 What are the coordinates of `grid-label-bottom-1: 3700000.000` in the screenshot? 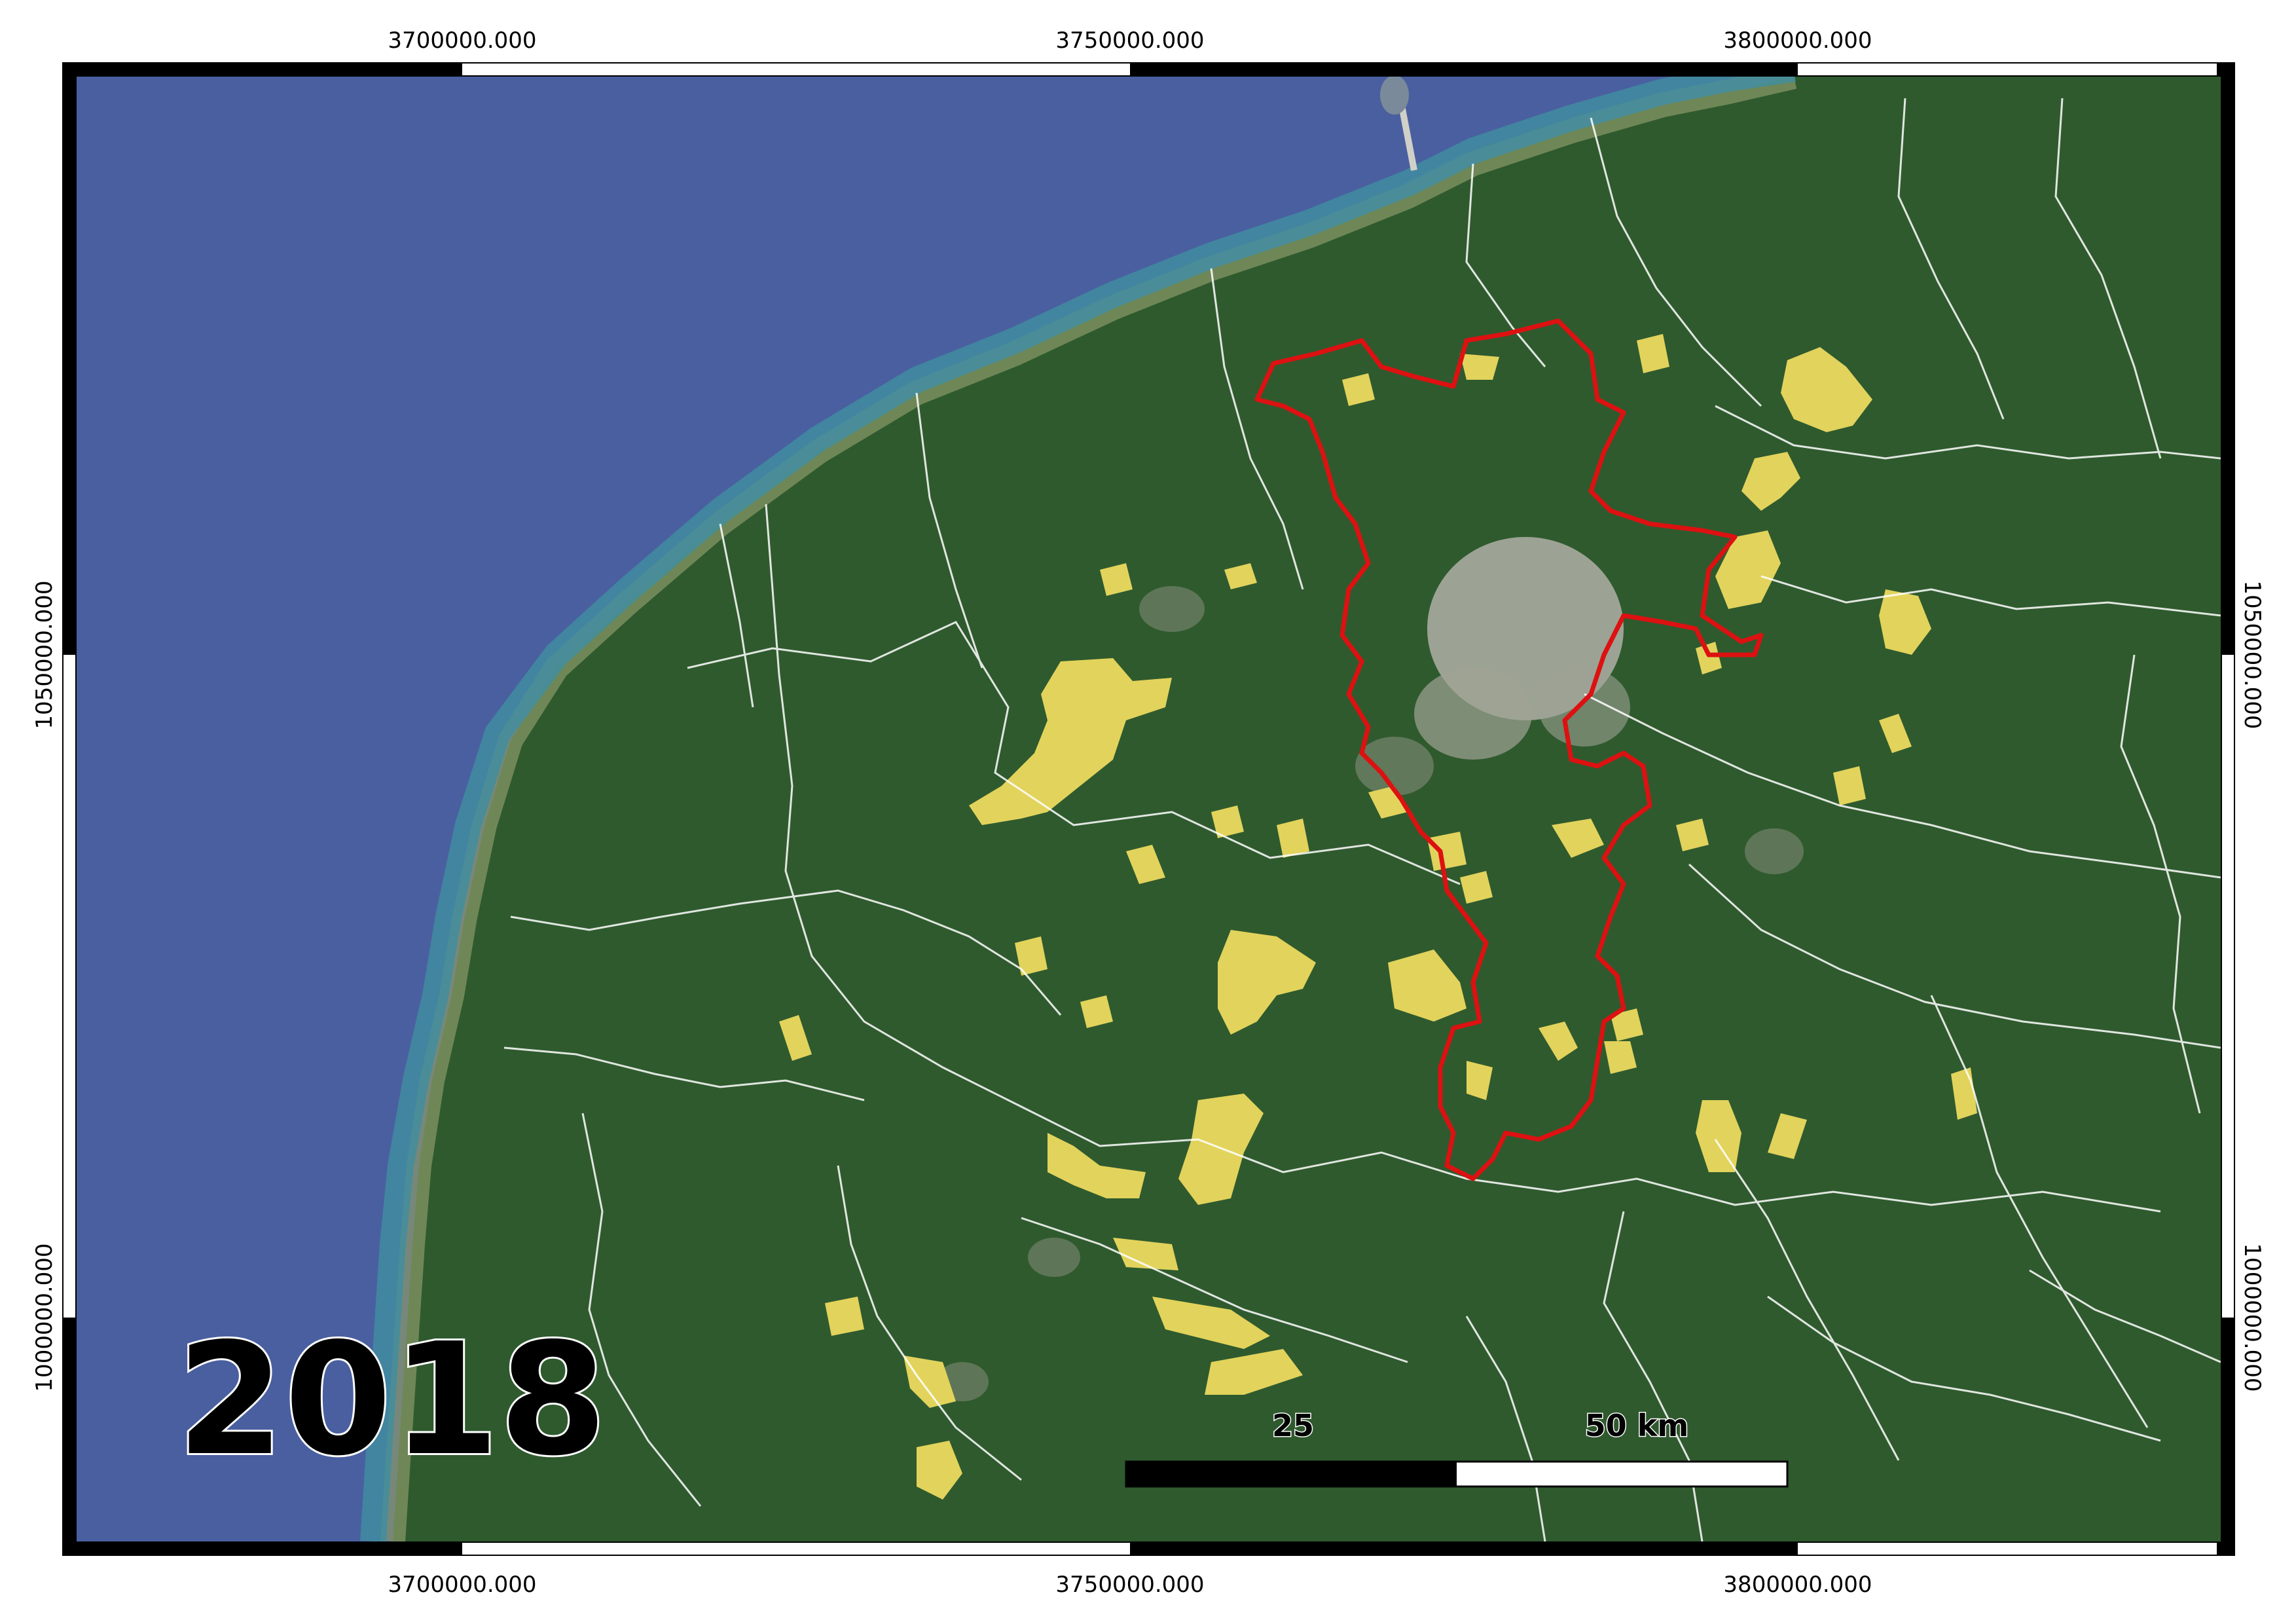 It's located at (462, 1585).